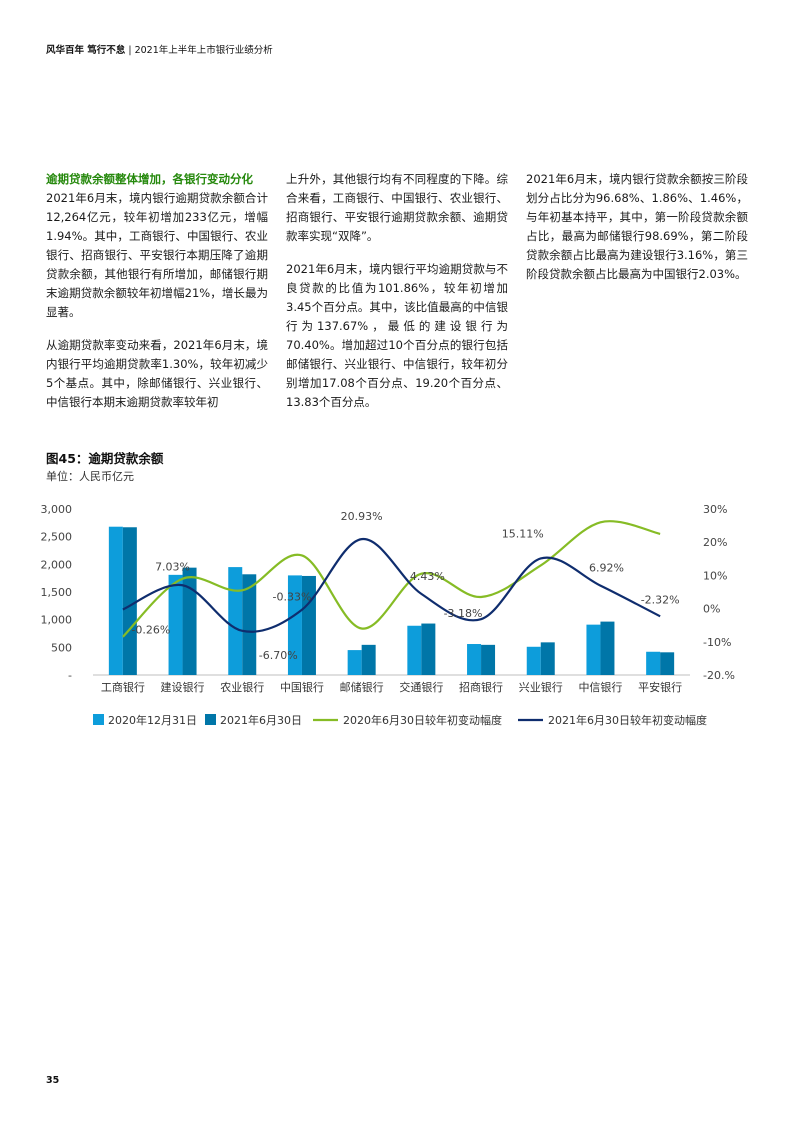 The width and height of the screenshot is (793, 1122). I want to click on right-tick-label: -20.%, so click(719, 675).